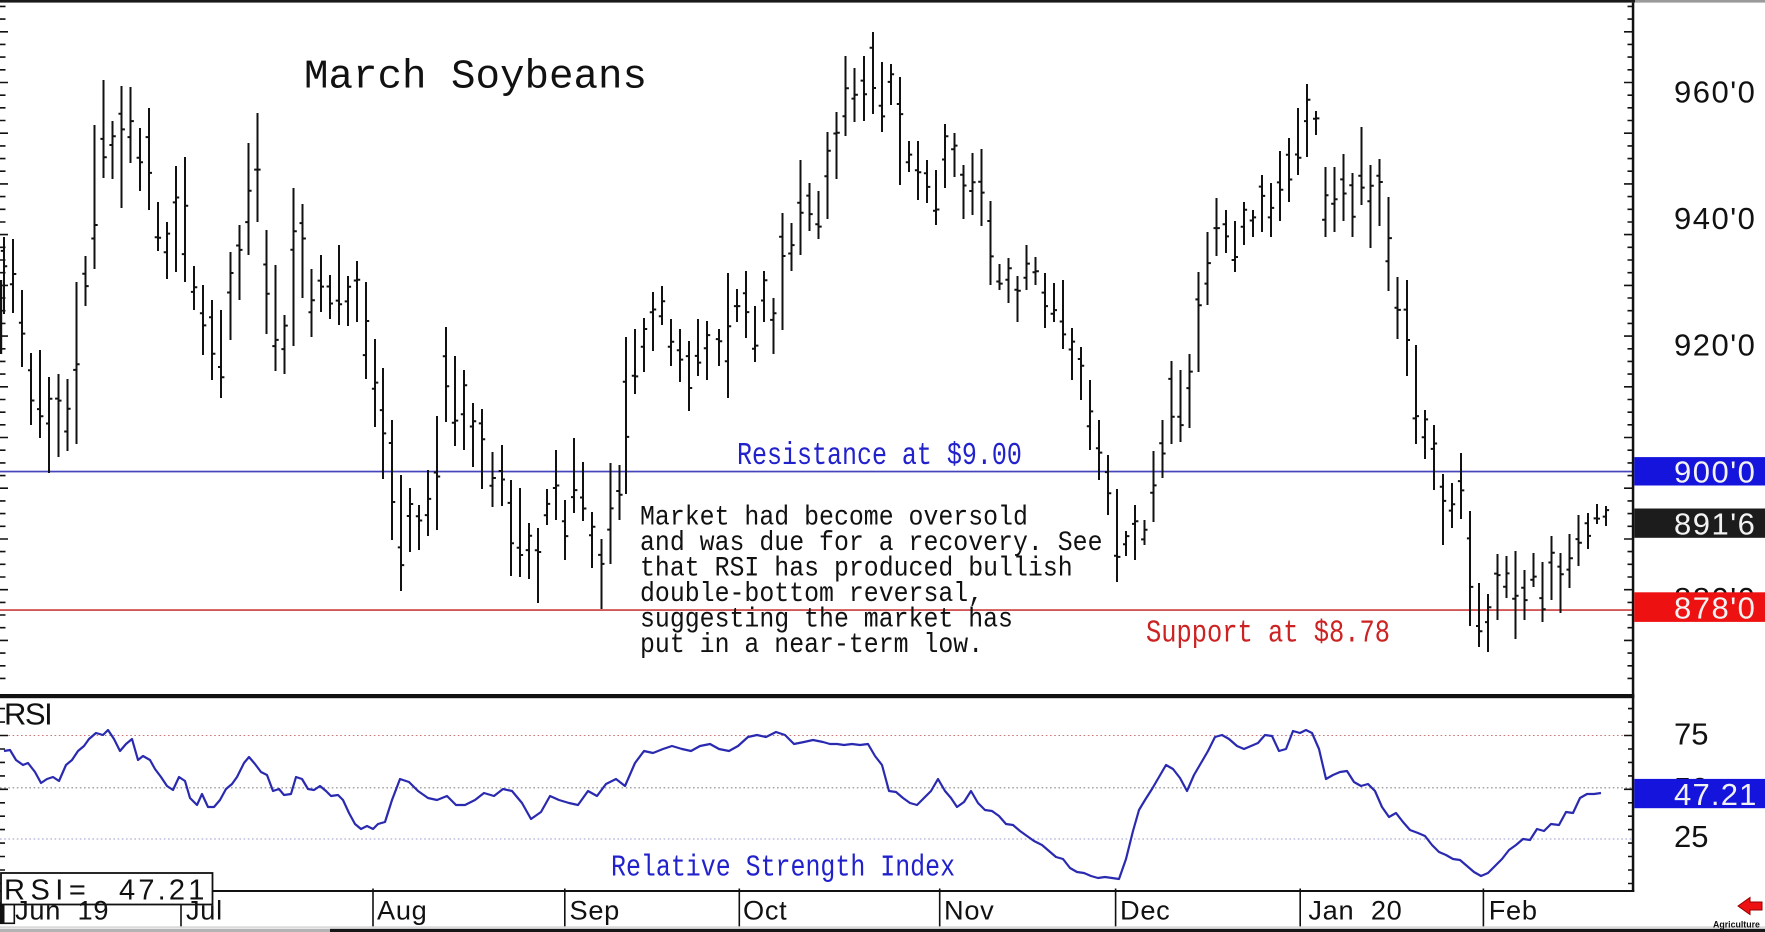  What do you see at coordinates (811, 594) in the screenshot?
I see `svg-text: double-bottom reversal,` at bounding box center [811, 594].